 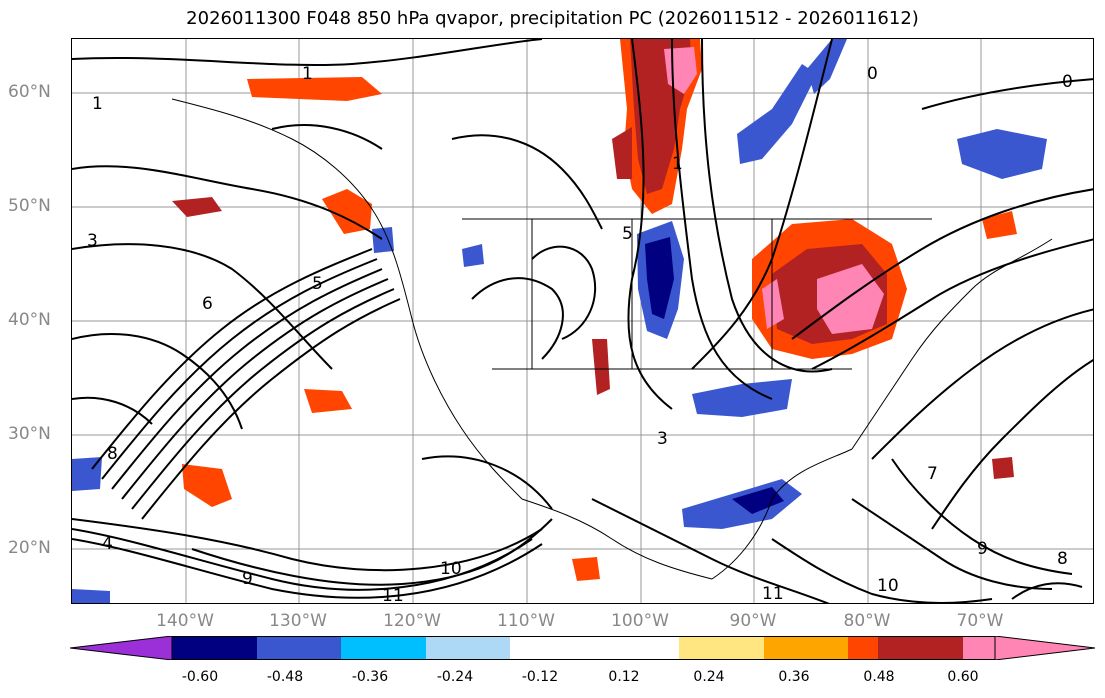 I want to click on contour-label: 4, so click(x=107, y=544).